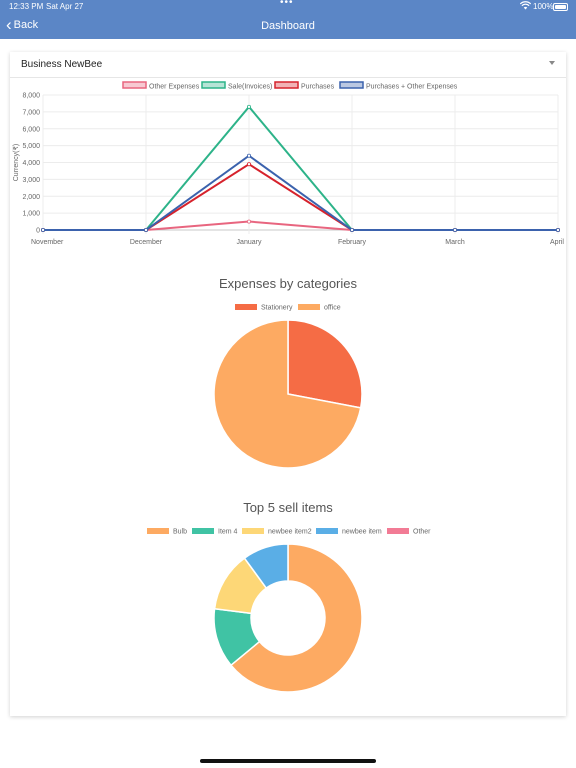  Describe the element at coordinates (31, 112) in the screenshot. I see `y-tick-label: 7,000` at that location.